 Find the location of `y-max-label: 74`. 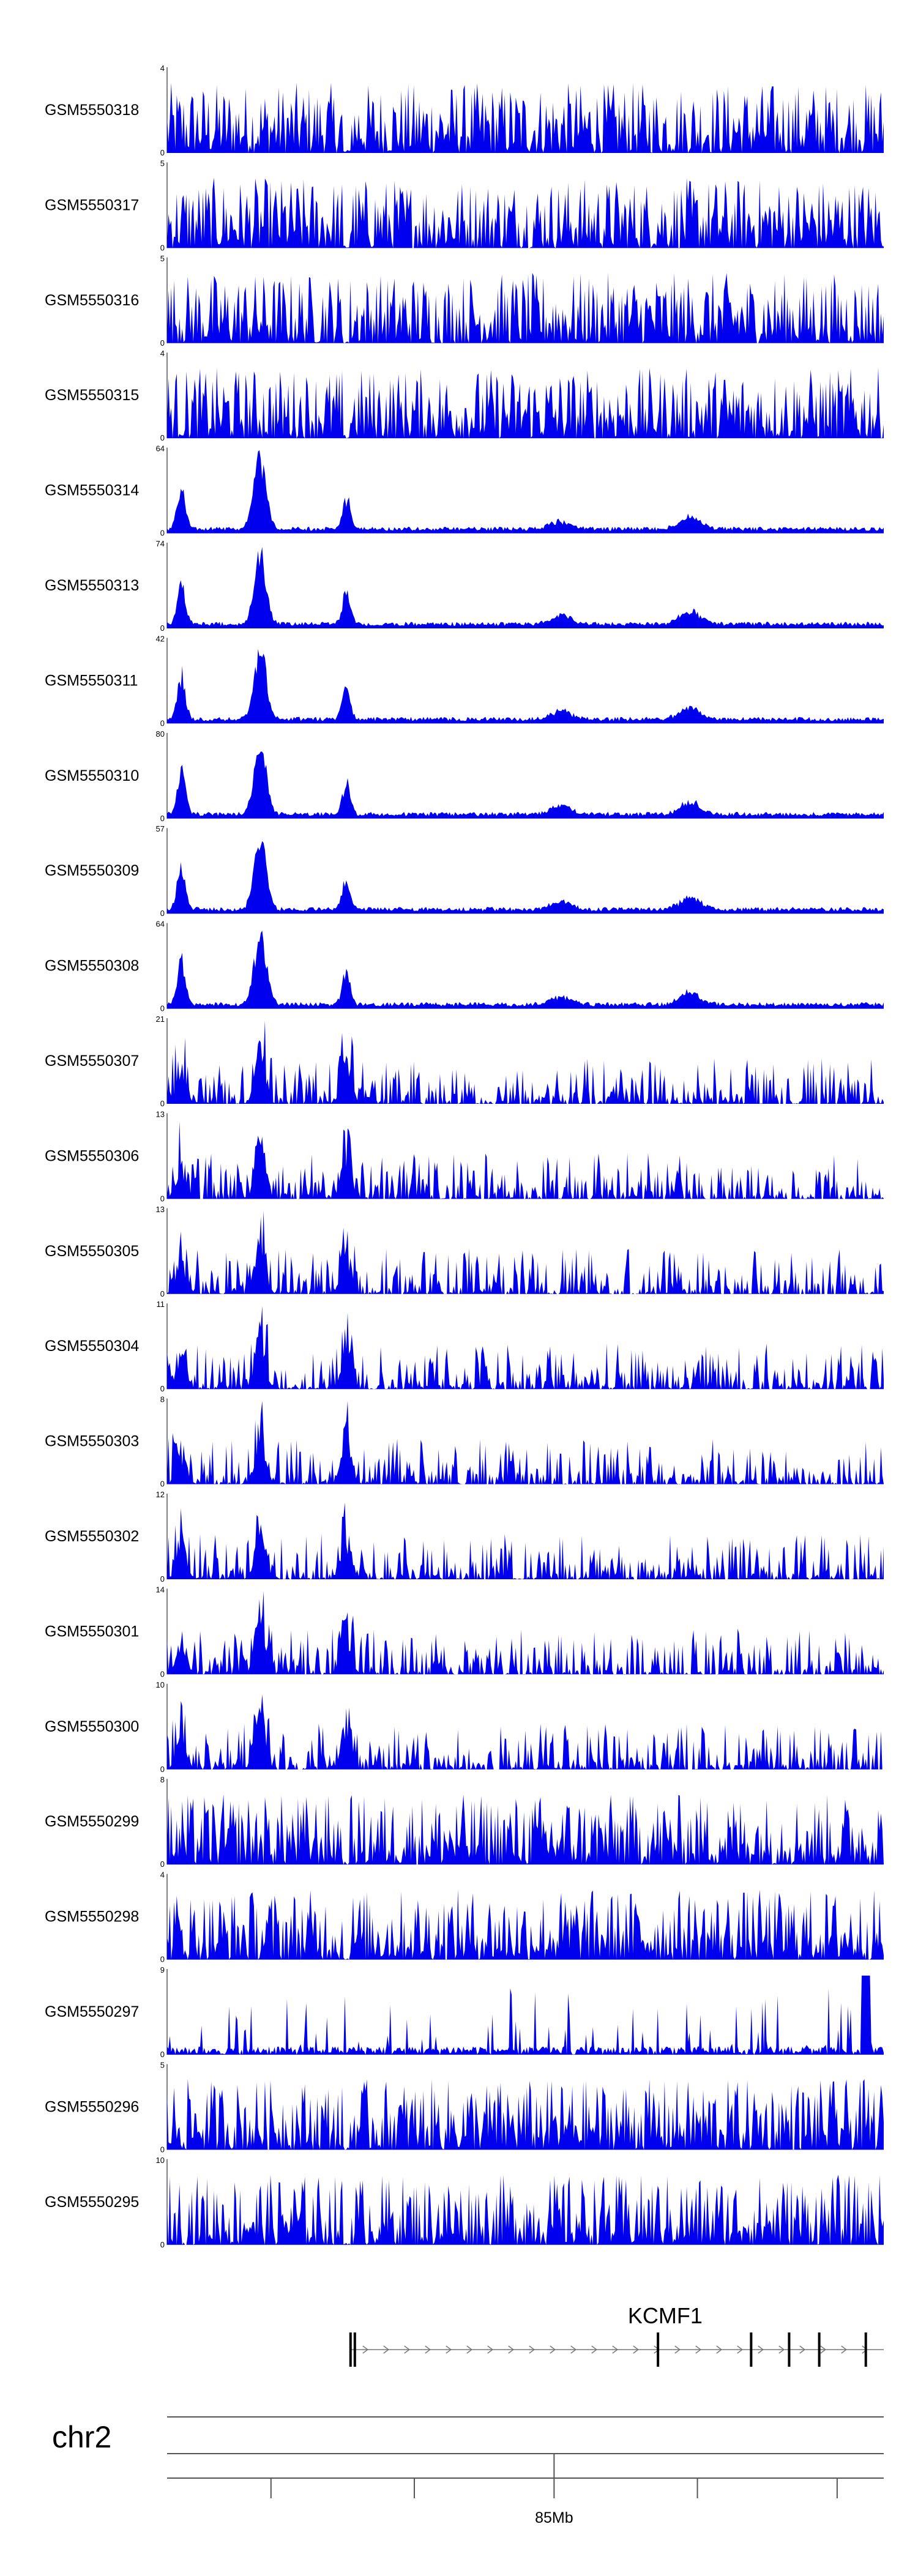

y-max-label: 74 is located at coordinates (160, 544).